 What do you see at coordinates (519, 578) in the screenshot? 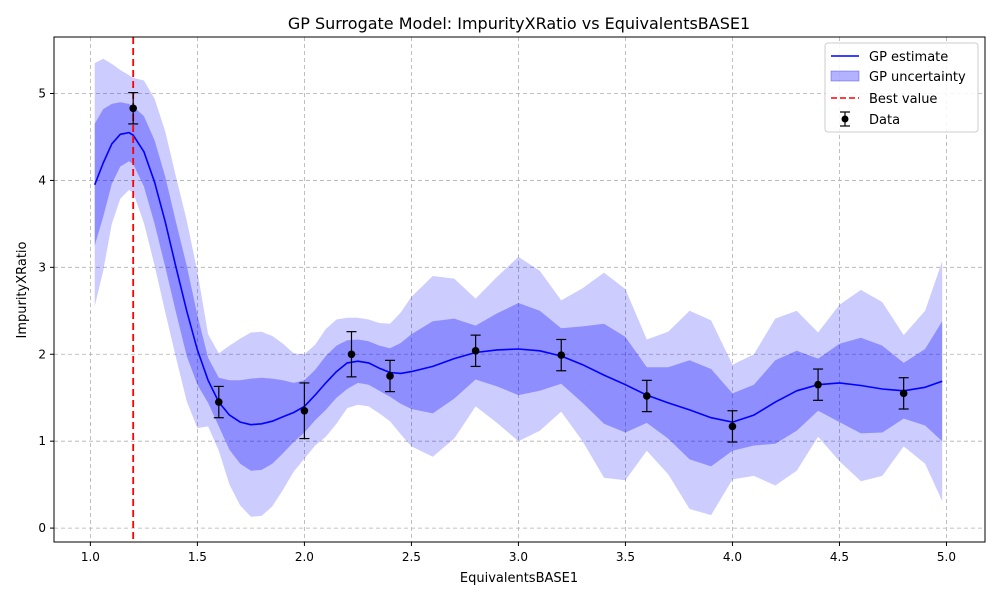
I see `x-axis-label: EquivalentsBASE1` at bounding box center [519, 578].